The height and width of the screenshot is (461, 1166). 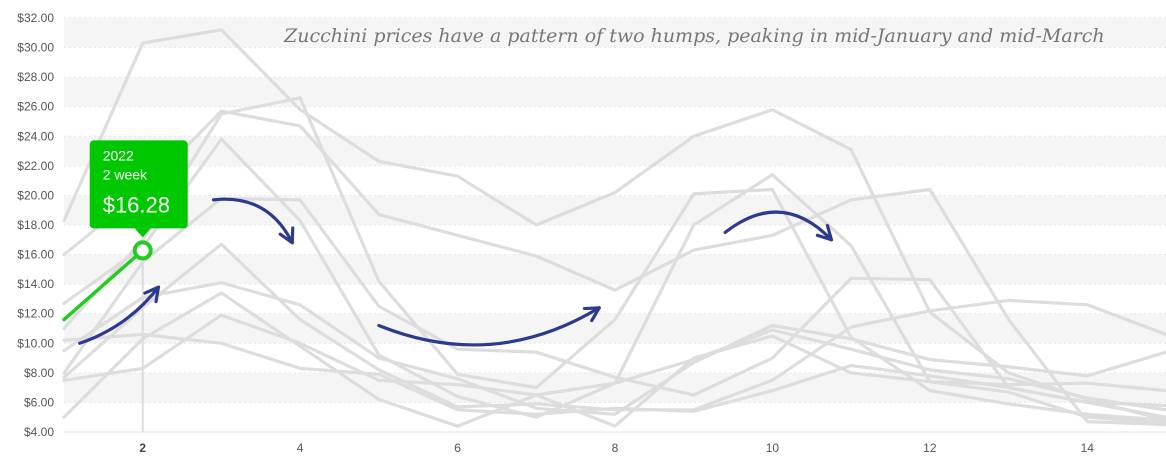 I want to click on y-tick-label: $6.00, so click(x=39, y=402).